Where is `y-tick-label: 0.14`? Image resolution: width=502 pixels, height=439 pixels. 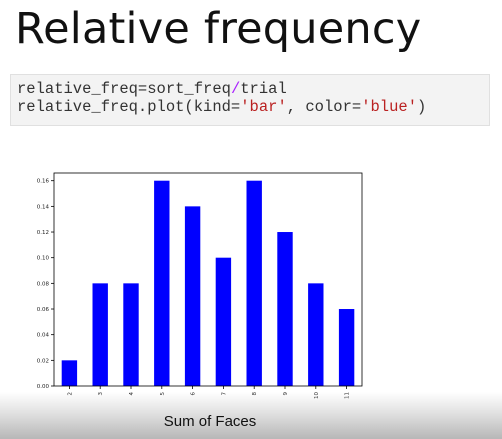
y-tick-label: 0.14 is located at coordinates (43, 207).